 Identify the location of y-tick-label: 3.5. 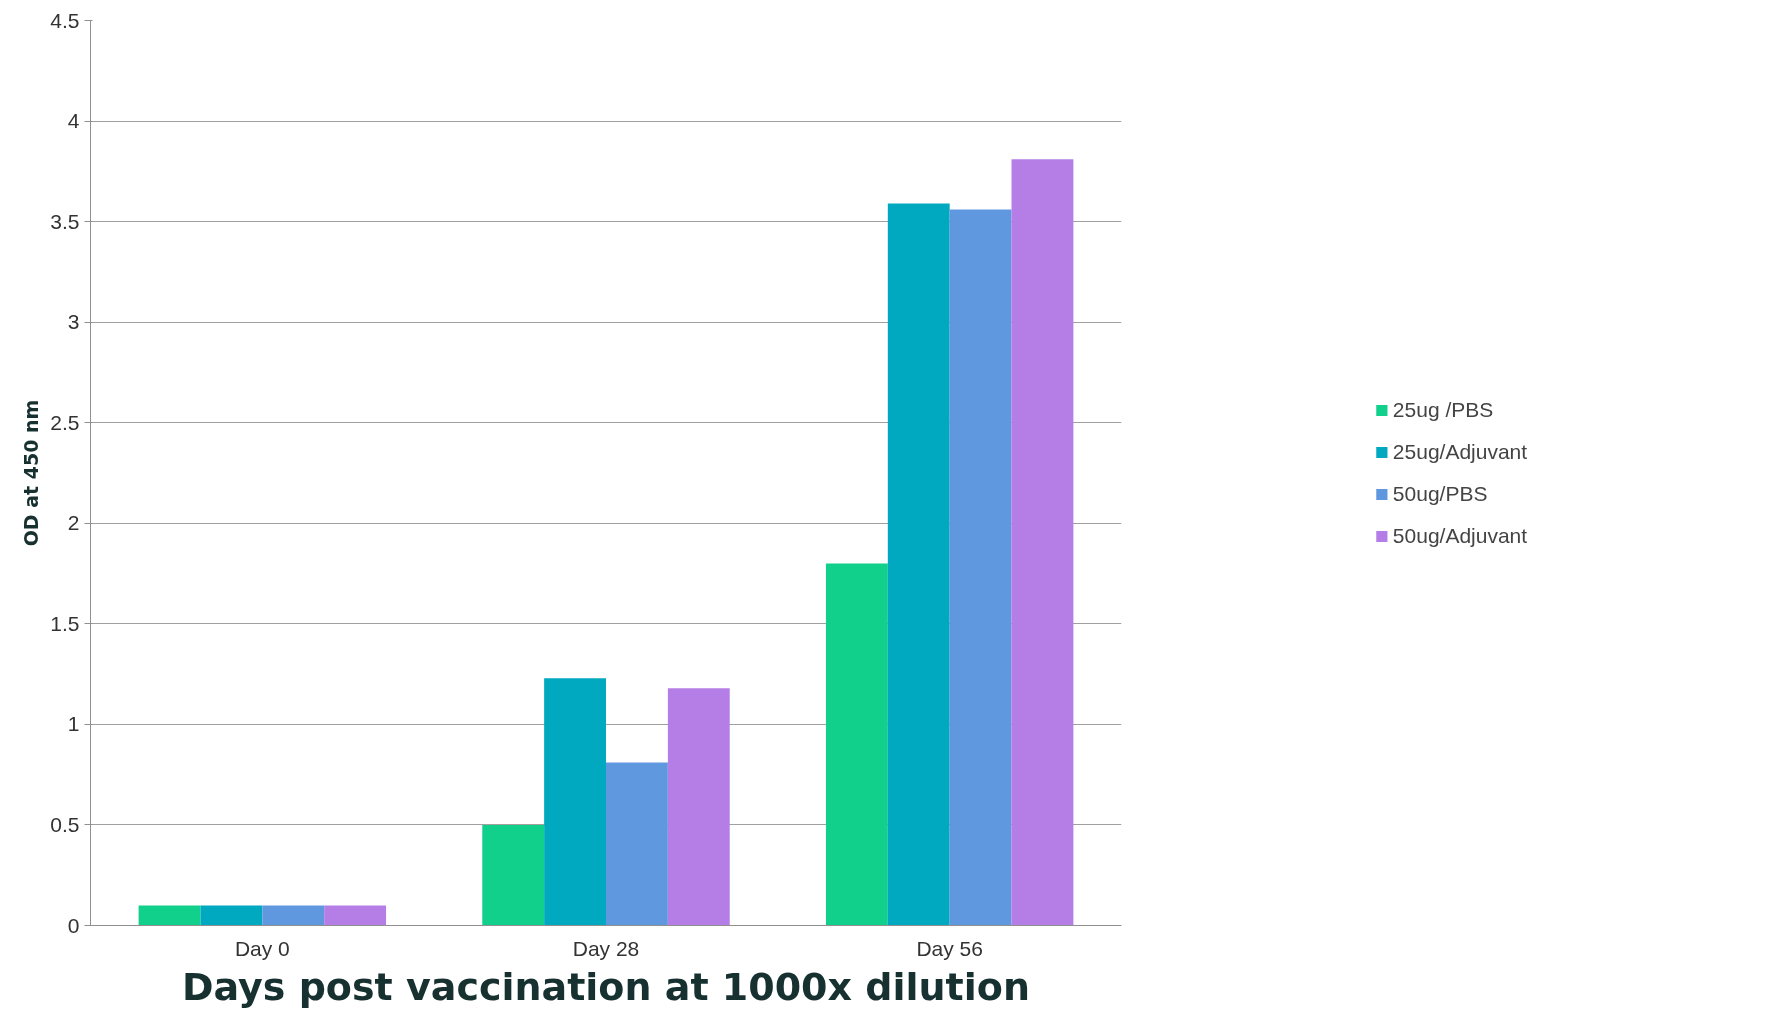
(65, 221).